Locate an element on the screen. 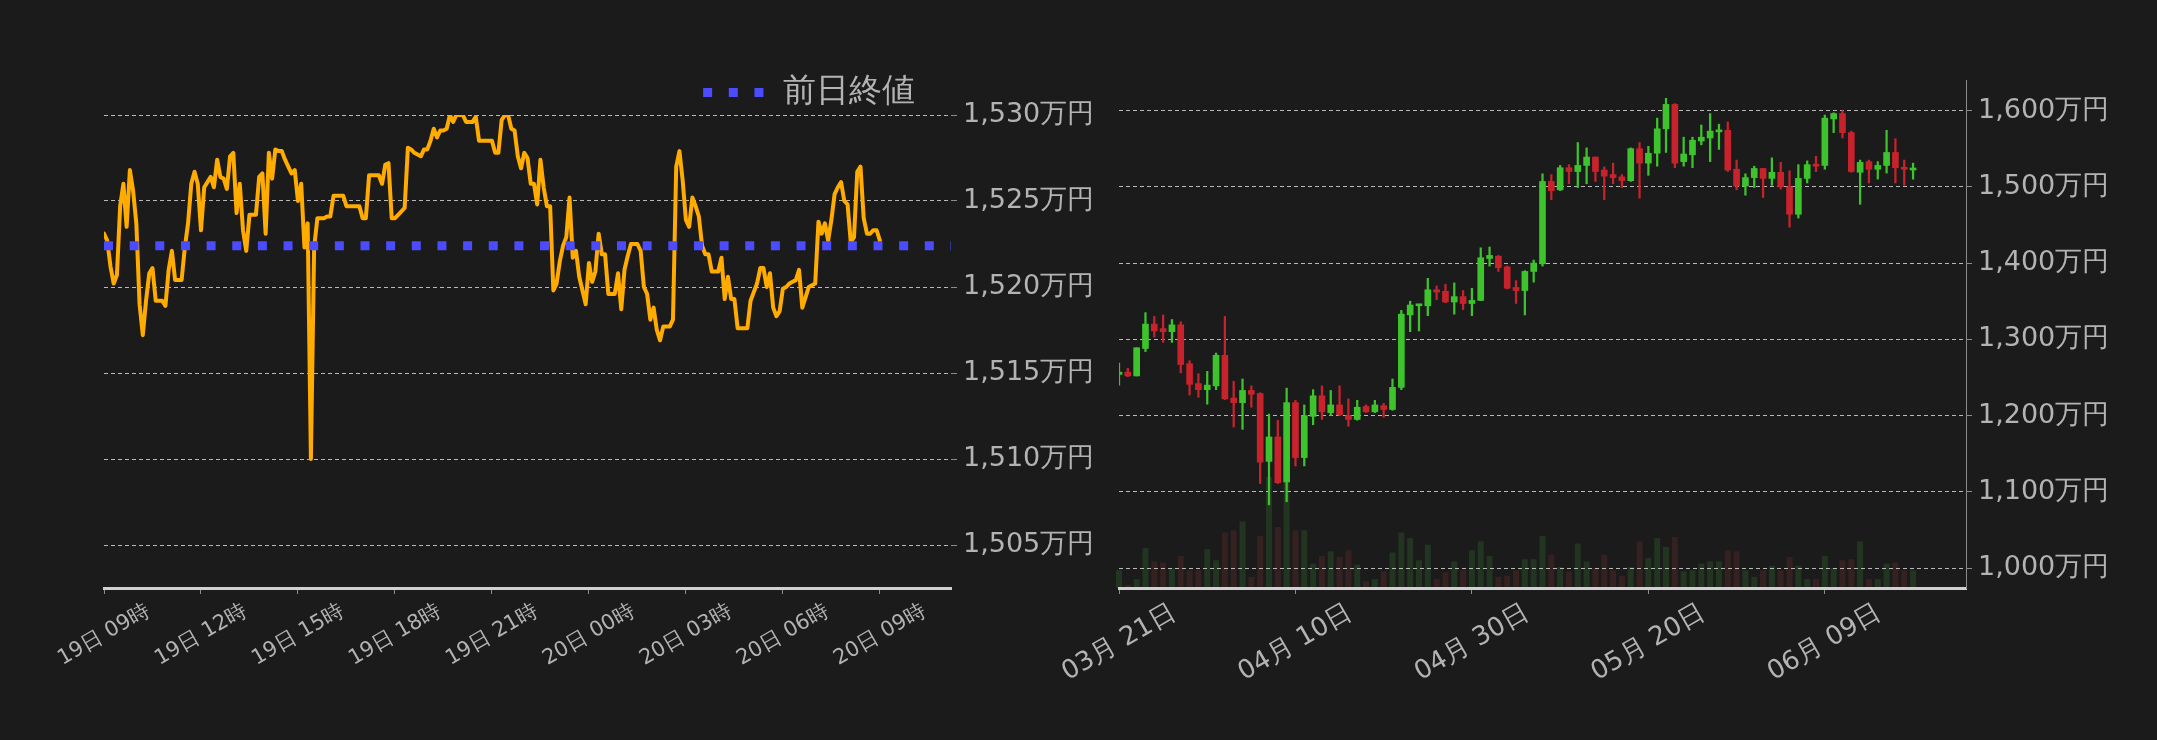 Image resolution: width=2157 pixels, height=740 pixels. y-tick-label: 1,520万円 is located at coordinates (1029, 285).